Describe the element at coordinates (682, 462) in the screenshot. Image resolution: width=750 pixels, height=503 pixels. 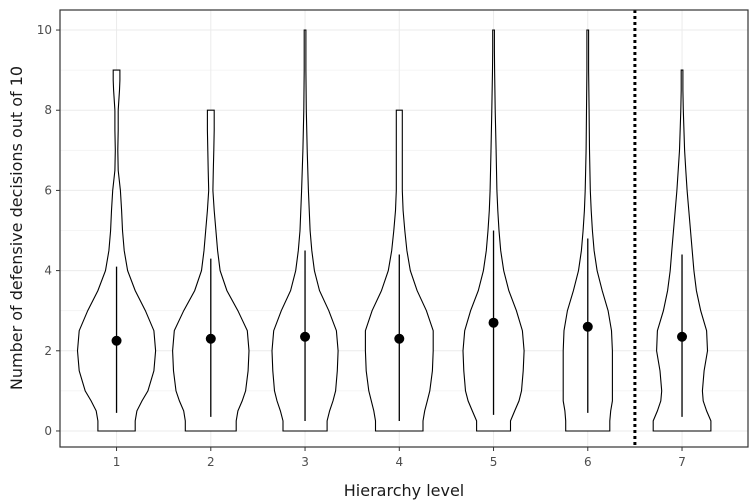
I see `x-tick-label: 7` at that location.